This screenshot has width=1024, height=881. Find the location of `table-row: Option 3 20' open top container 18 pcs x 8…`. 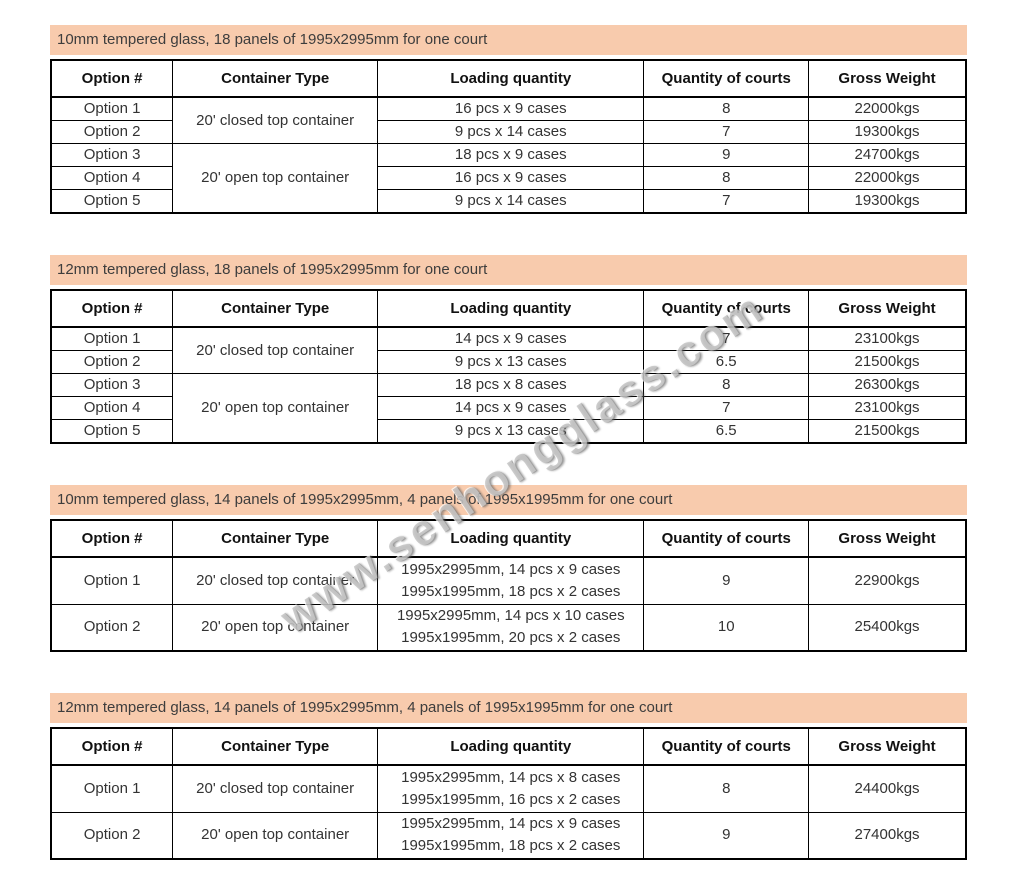

table-row: Option 3 20' open top container 18 pcs x 8… is located at coordinates (508, 408).